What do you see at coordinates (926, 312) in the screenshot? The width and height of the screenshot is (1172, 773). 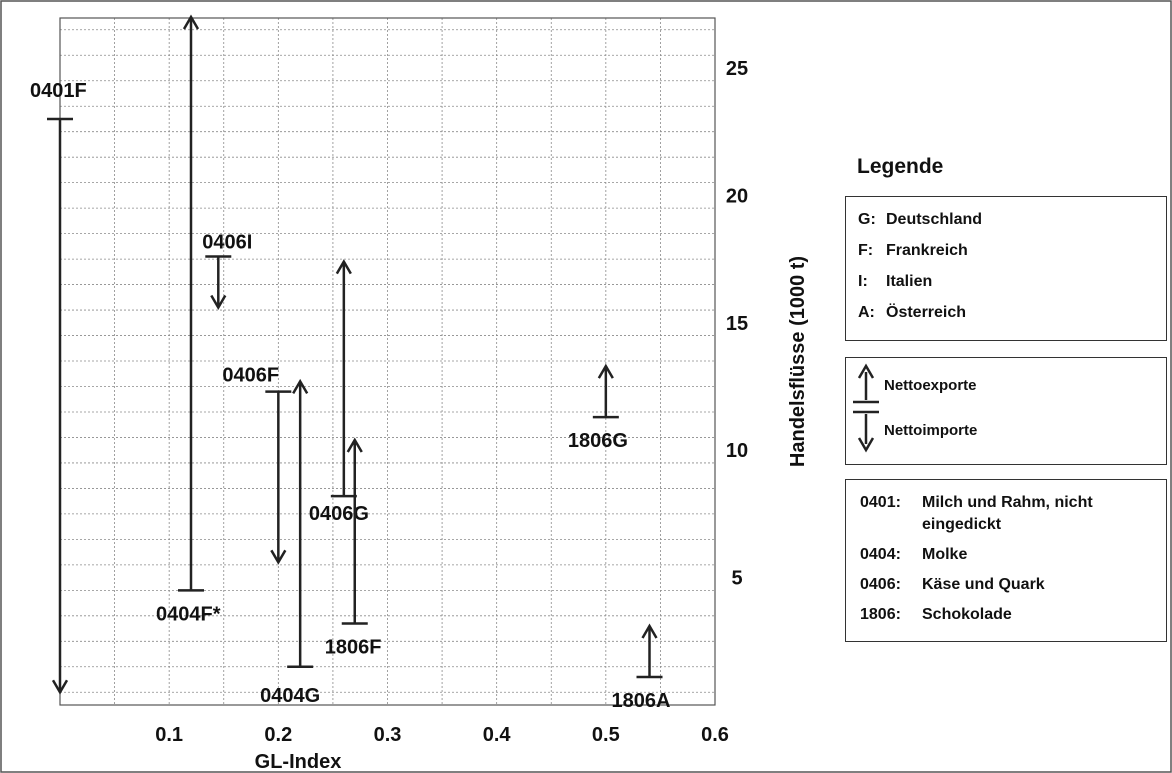 I see `country-name: Österreich` at bounding box center [926, 312].